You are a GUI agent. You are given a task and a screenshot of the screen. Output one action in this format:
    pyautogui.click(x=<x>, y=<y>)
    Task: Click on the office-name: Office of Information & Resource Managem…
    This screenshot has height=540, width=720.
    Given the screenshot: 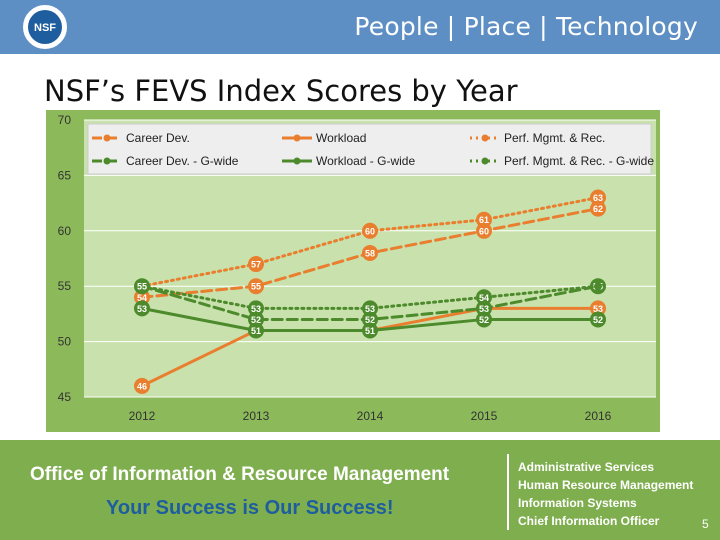 What is the action you would take?
    pyautogui.click(x=240, y=474)
    